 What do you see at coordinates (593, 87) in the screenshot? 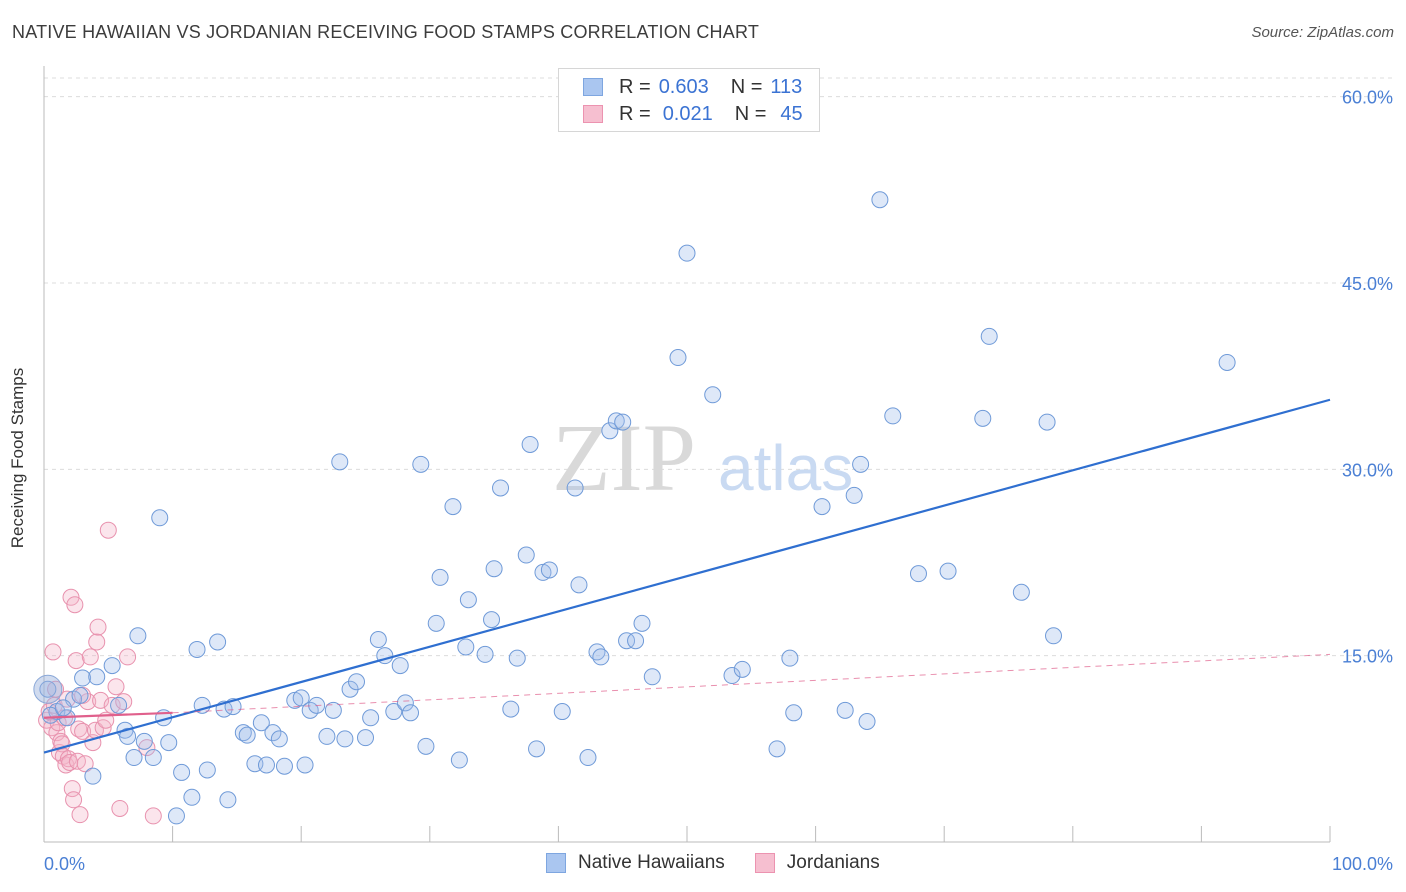
I see `legend-swatch-blue` at bounding box center [593, 87].